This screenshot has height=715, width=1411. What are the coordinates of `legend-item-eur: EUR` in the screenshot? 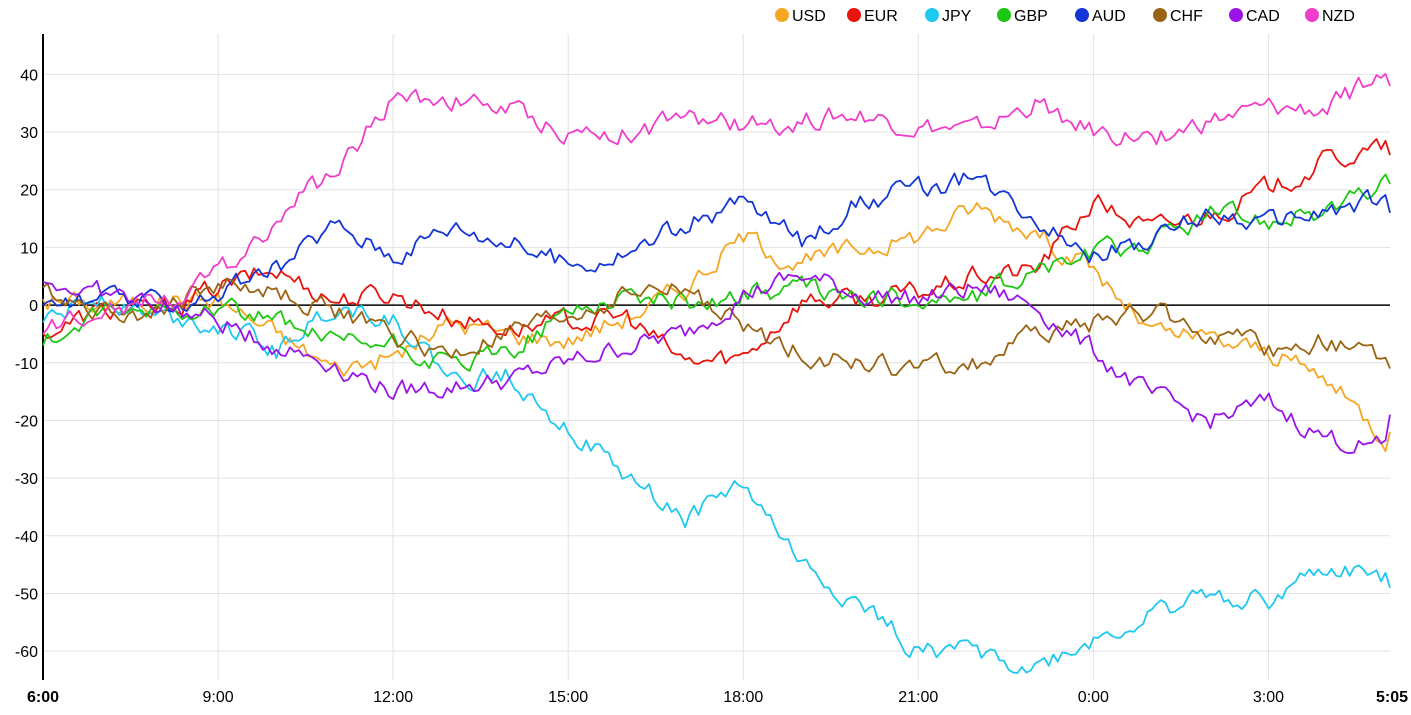 It's located at (872, 16).